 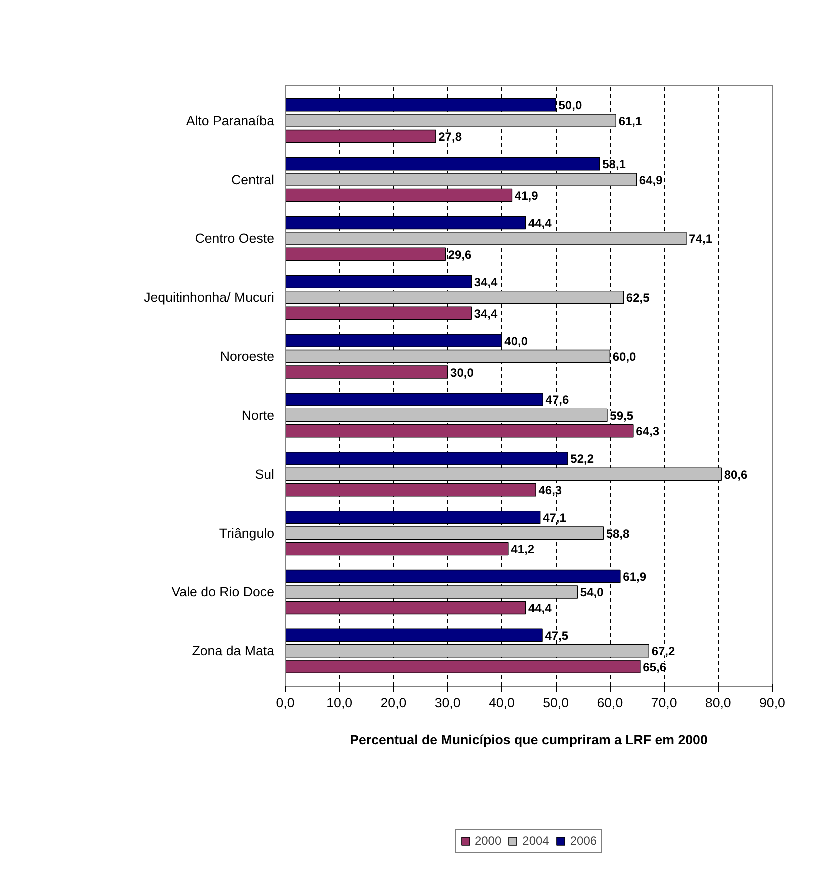 What do you see at coordinates (234, 651) in the screenshot?
I see `y-tick-label: Zona da Mata` at bounding box center [234, 651].